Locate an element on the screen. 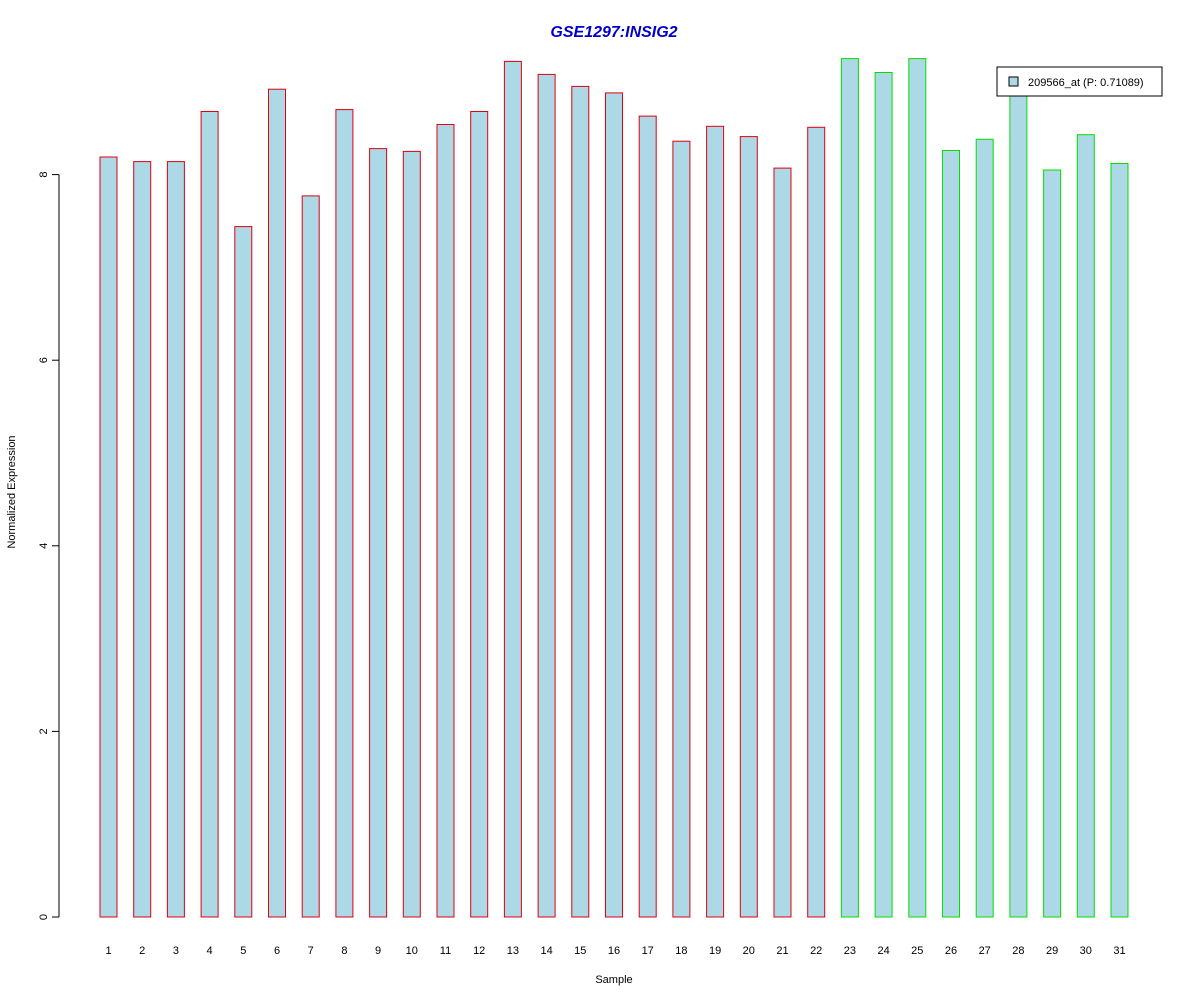  x-tick-label: 7 is located at coordinates (311, 951).